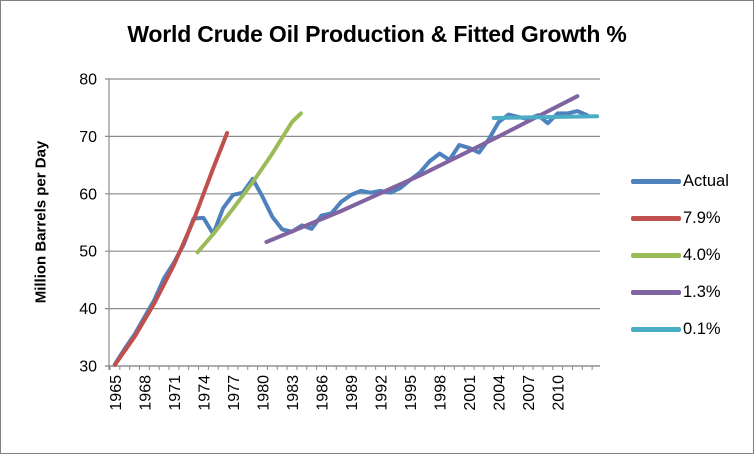 This screenshot has width=754, height=454. What do you see at coordinates (706, 181) in the screenshot?
I see `legend-label-actual: Actual` at bounding box center [706, 181].